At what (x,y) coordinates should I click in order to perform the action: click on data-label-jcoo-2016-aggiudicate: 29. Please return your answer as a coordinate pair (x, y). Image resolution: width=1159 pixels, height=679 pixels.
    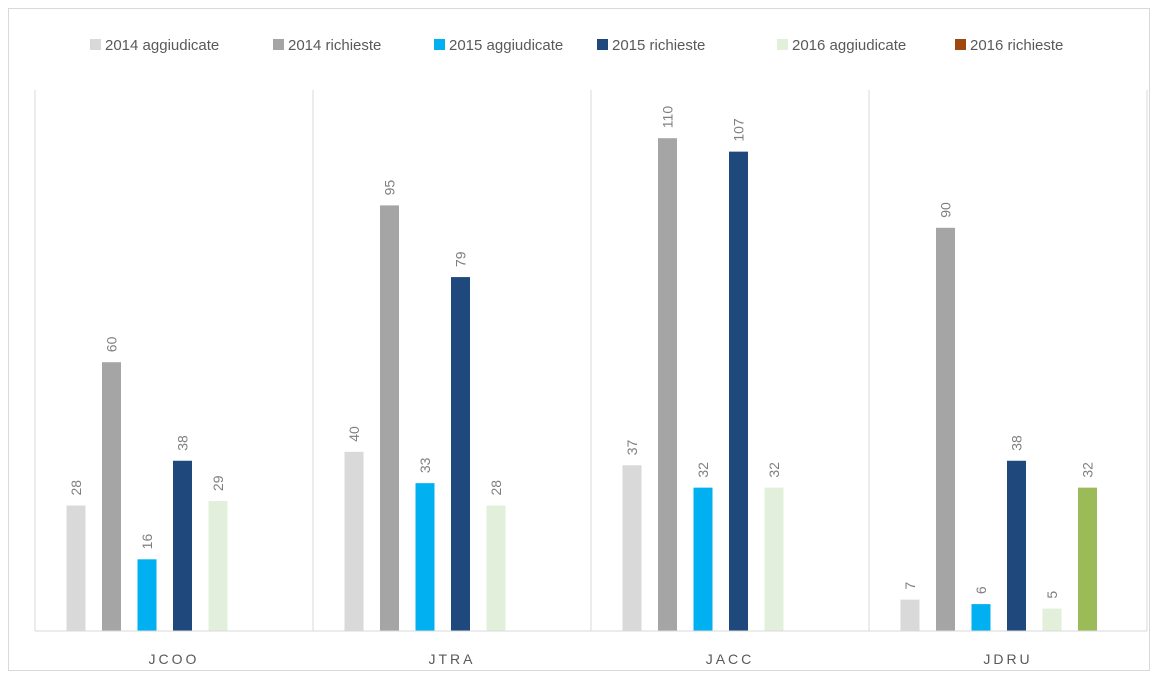
    Looking at the image, I should click on (218, 483).